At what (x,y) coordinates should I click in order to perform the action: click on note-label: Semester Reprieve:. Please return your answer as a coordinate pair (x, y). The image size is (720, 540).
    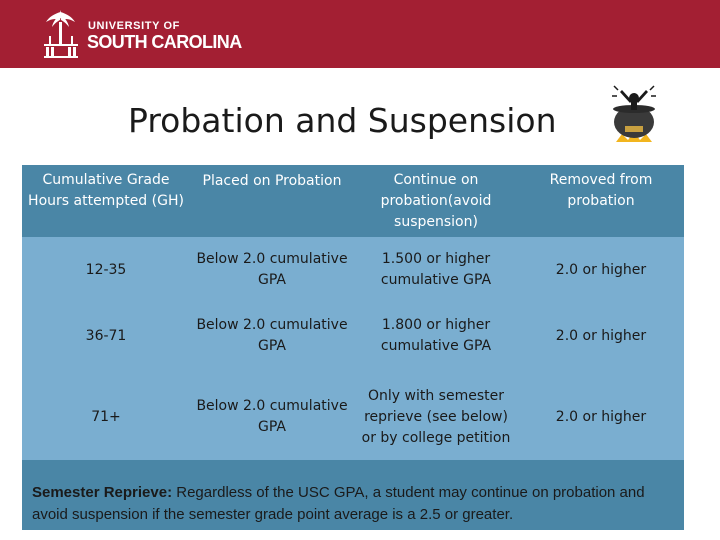
    Looking at the image, I should click on (102, 492).